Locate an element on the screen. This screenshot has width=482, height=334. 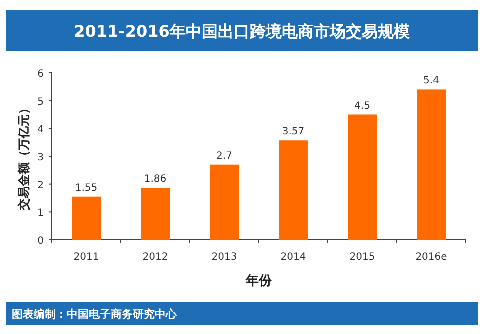
y-tick-label: 2 is located at coordinates (41, 186).